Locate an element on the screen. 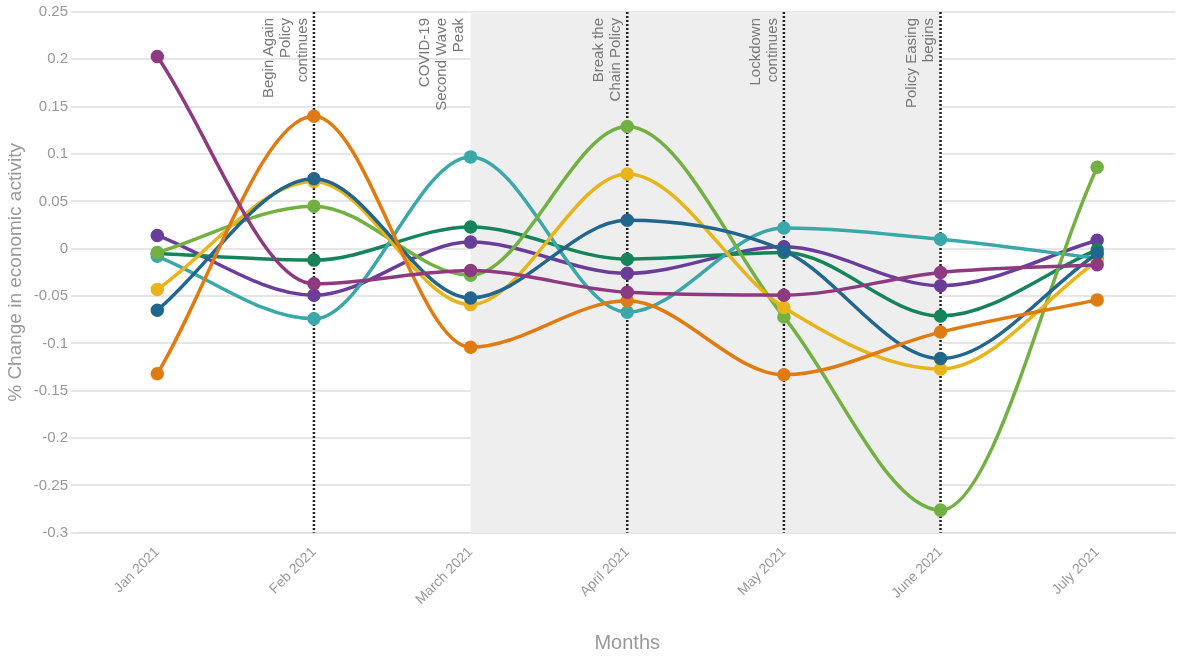  y-tick-label: -0.15 is located at coordinates (50, 389).